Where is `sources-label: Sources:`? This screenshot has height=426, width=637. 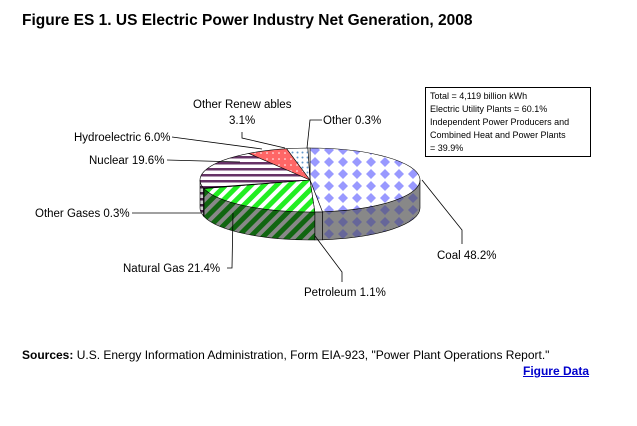 sources-label: Sources: is located at coordinates (48, 355).